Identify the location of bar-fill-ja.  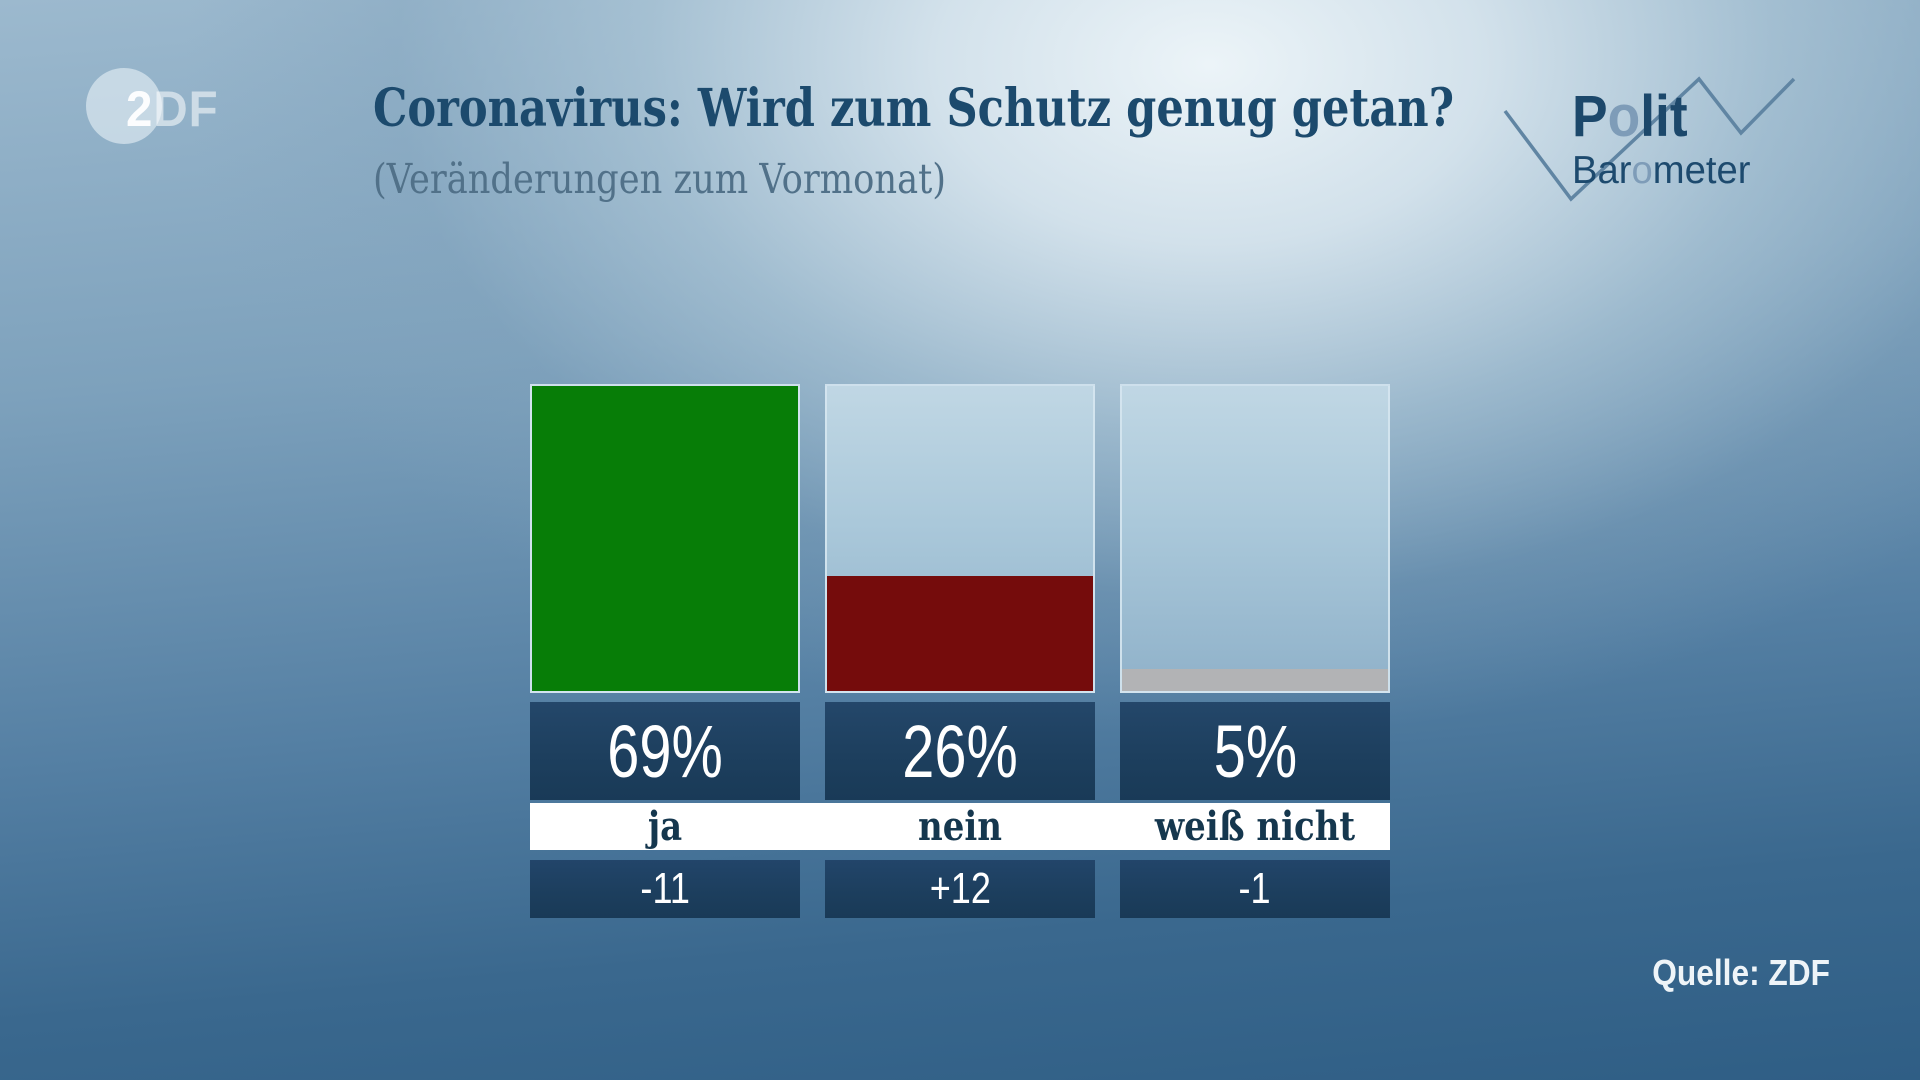
(665, 538).